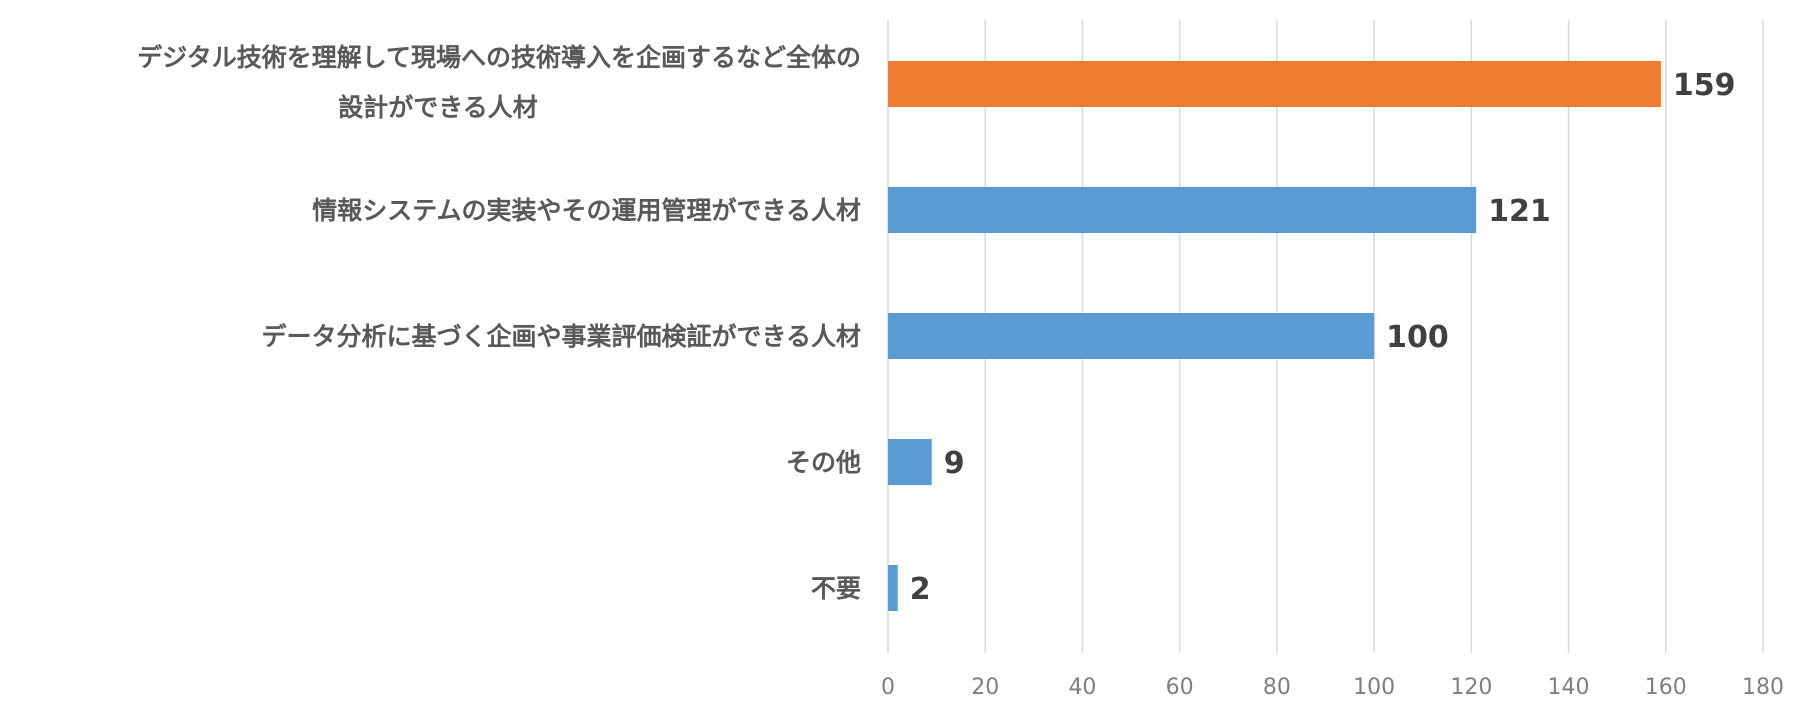 The width and height of the screenshot is (1807, 714). What do you see at coordinates (1519, 211) in the screenshot?
I see `data-label-1: 121` at bounding box center [1519, 211].